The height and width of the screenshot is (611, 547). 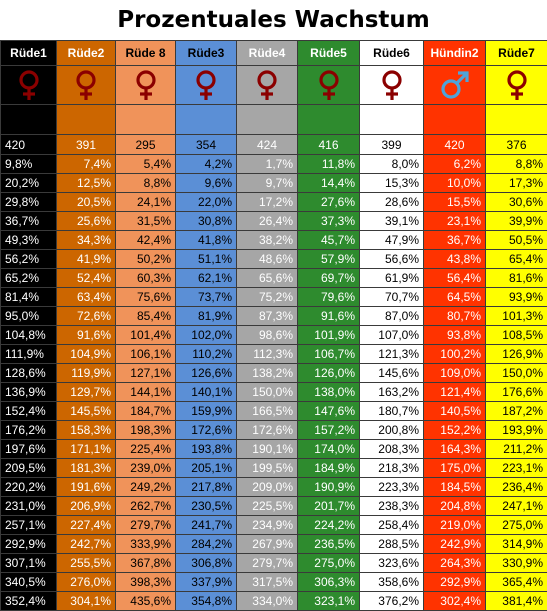 What do you see at coordinates (455, 468) in the screenshot?
I see `growth-cell: 175,0%` at bounding box center [455, 468].